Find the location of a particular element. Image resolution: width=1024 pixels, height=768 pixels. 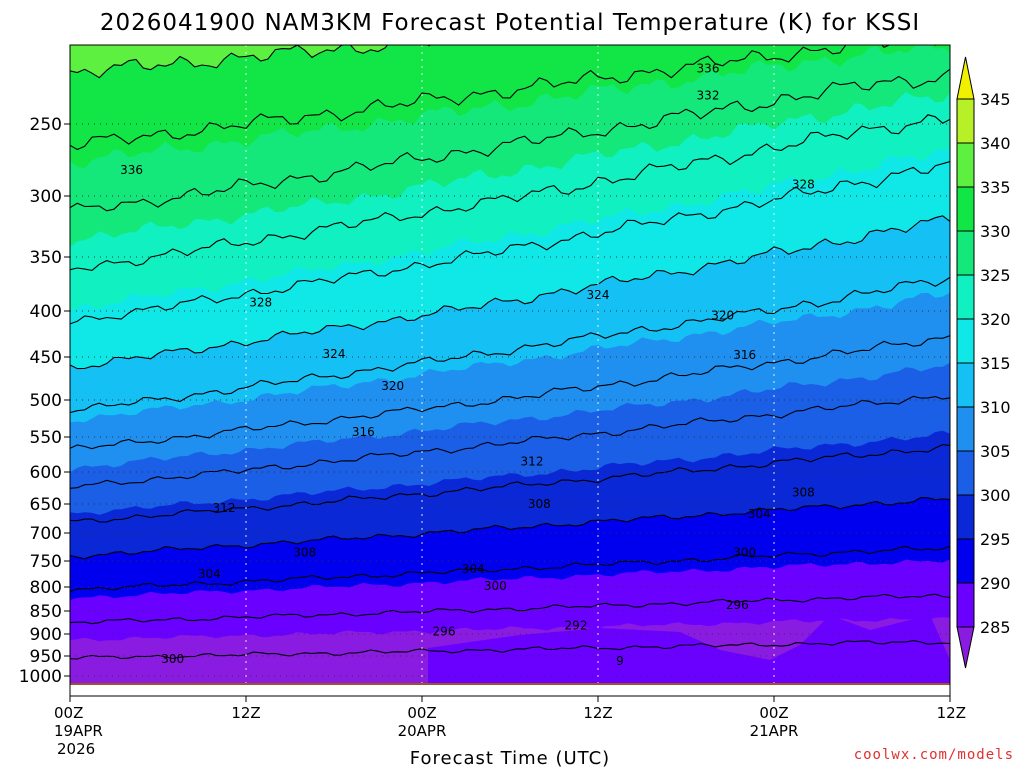

colorbar-tick-label: 285 is located at coordinates (995, 627).